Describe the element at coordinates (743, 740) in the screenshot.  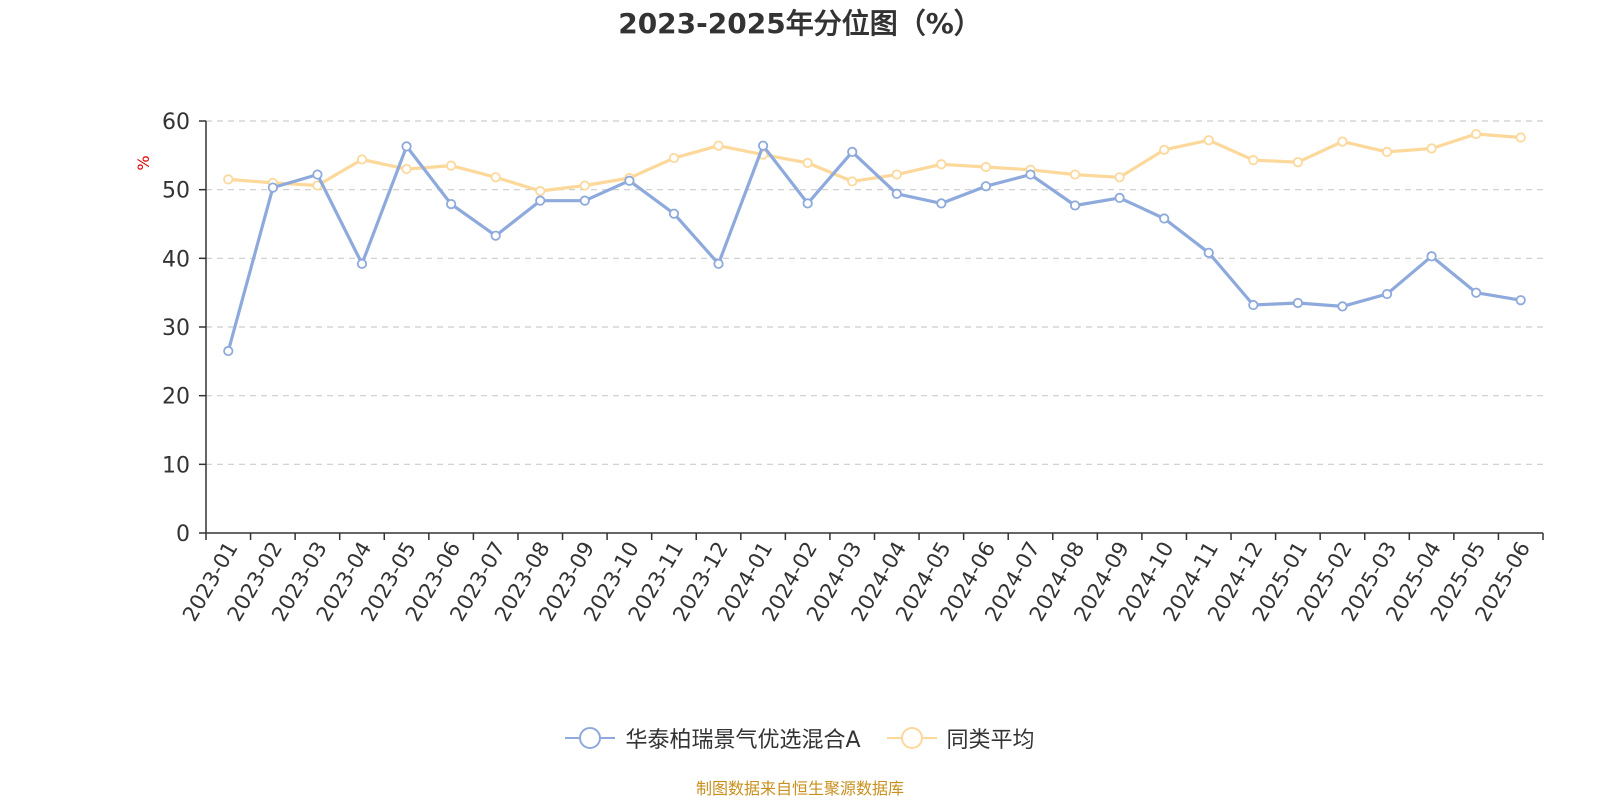
I see `legend-label-fund: 华泰柏瑞景气优选混合A` at that location.